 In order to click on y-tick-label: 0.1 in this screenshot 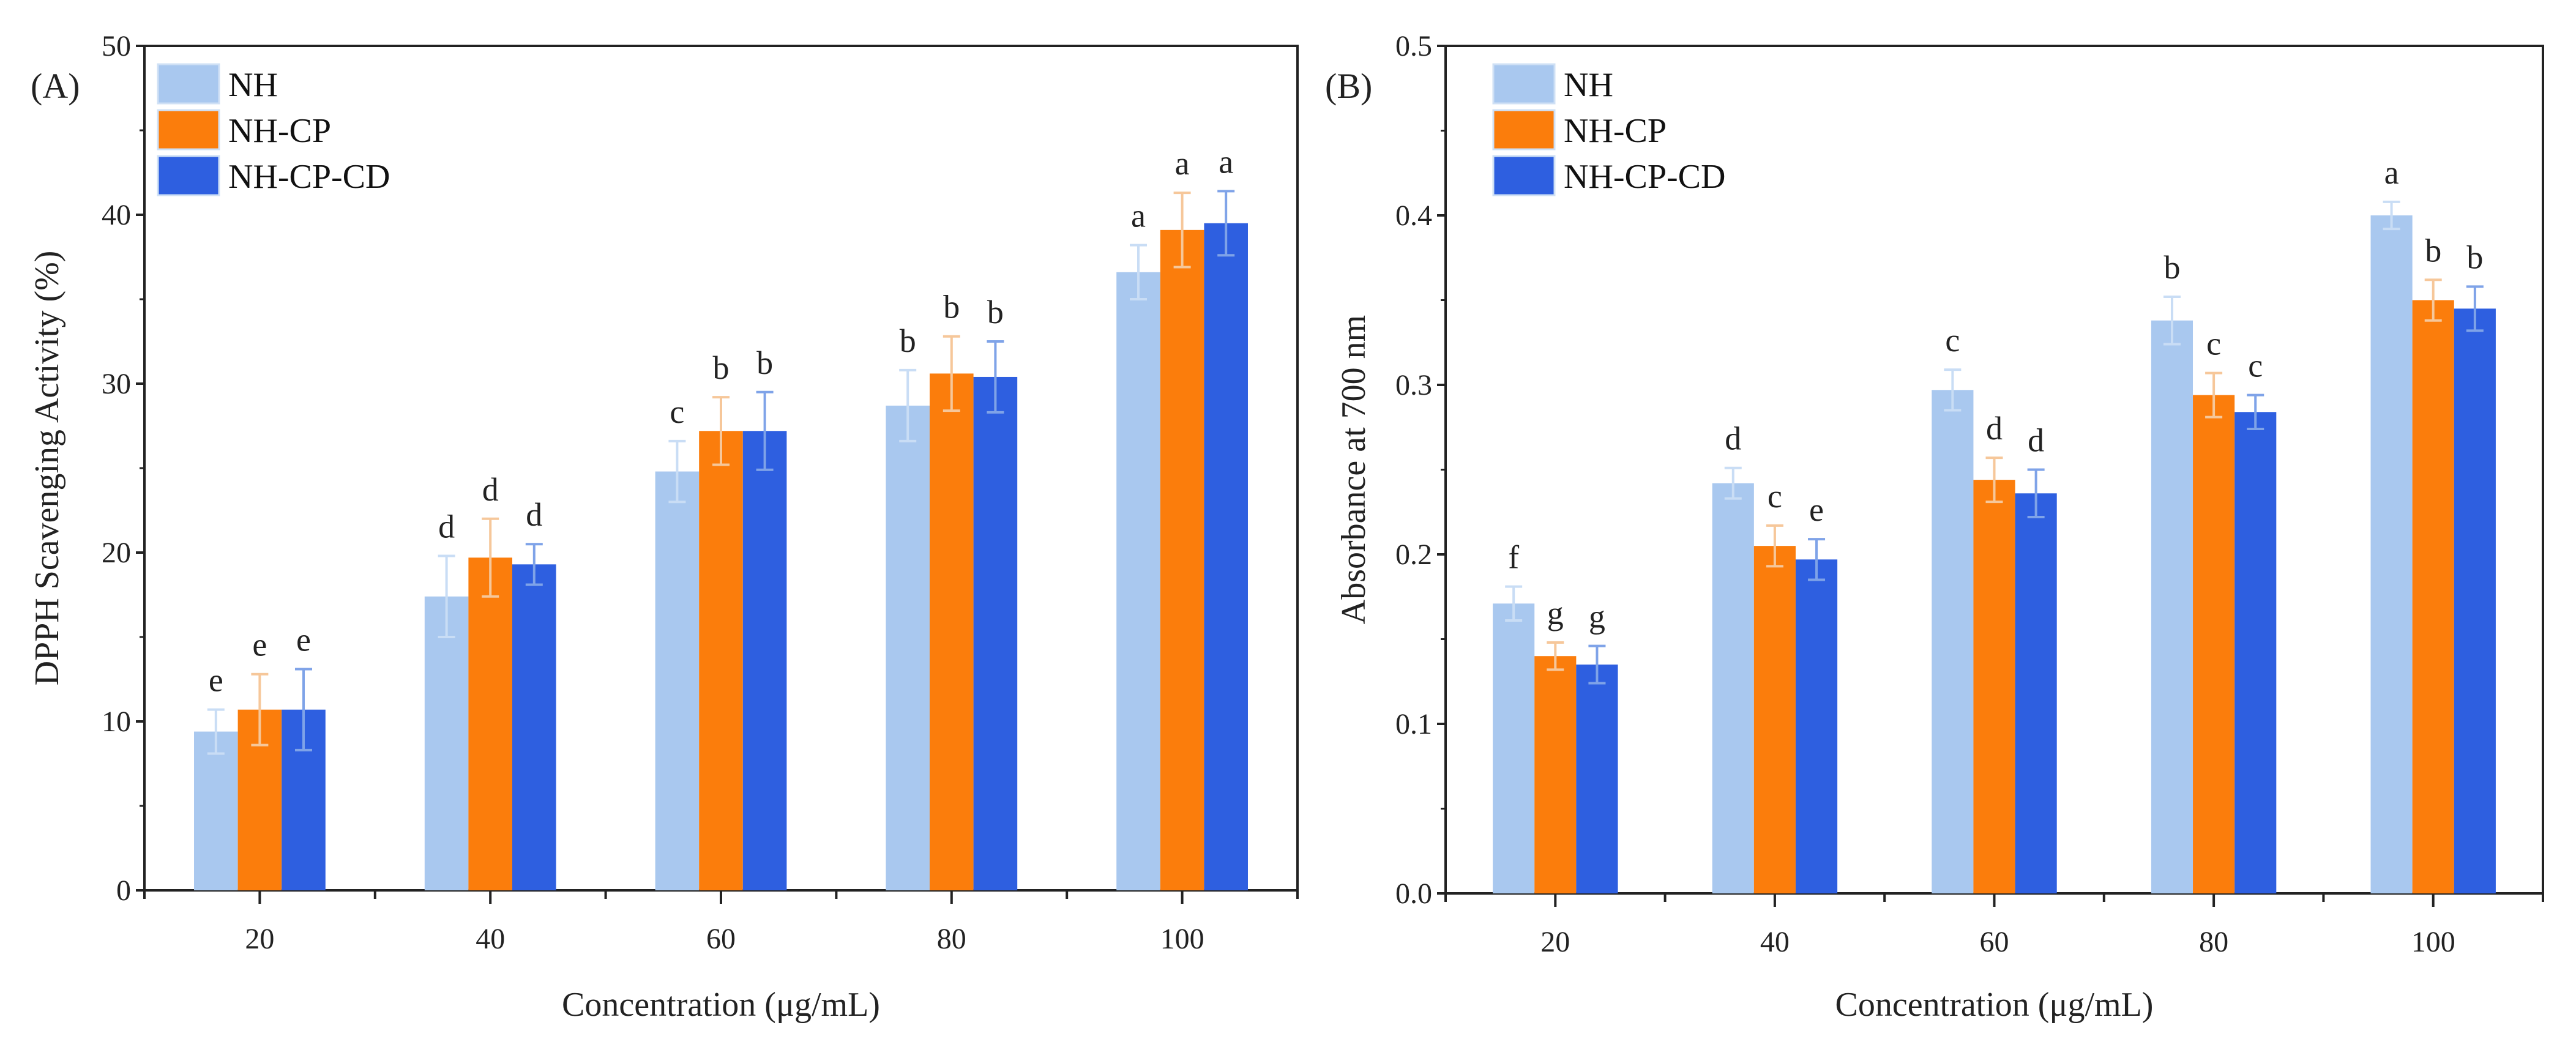, I will do `click(1413, 724)`.